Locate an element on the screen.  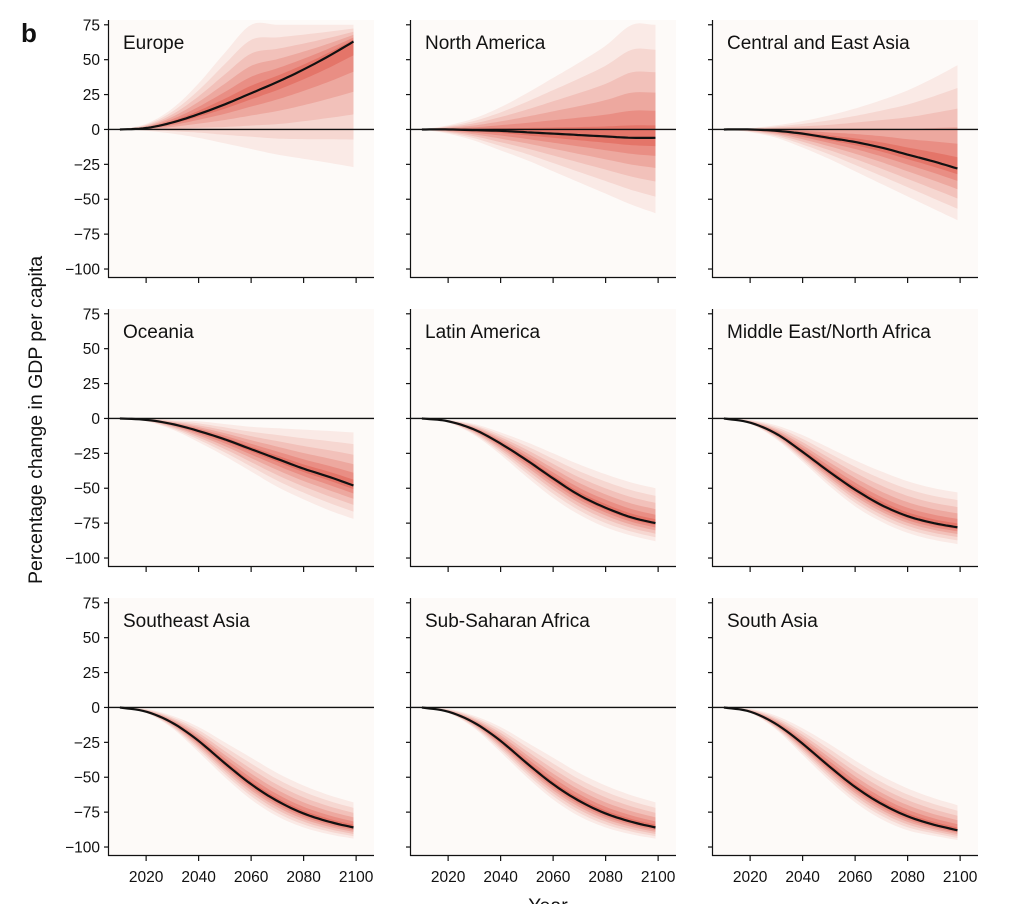
panel-central-and-east-asia: Central and East Asia is located at coordinates (843, 151).